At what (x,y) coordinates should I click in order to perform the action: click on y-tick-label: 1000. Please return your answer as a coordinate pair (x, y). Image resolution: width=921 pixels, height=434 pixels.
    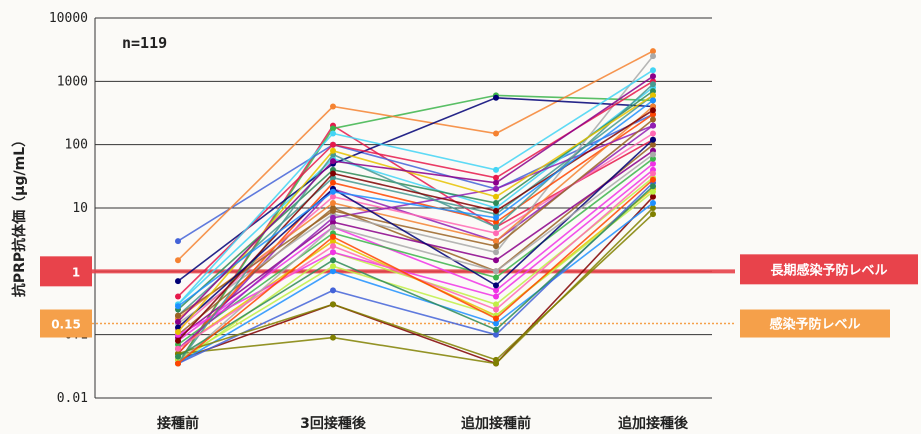
    Looking at the image, I should click on (72, 81).